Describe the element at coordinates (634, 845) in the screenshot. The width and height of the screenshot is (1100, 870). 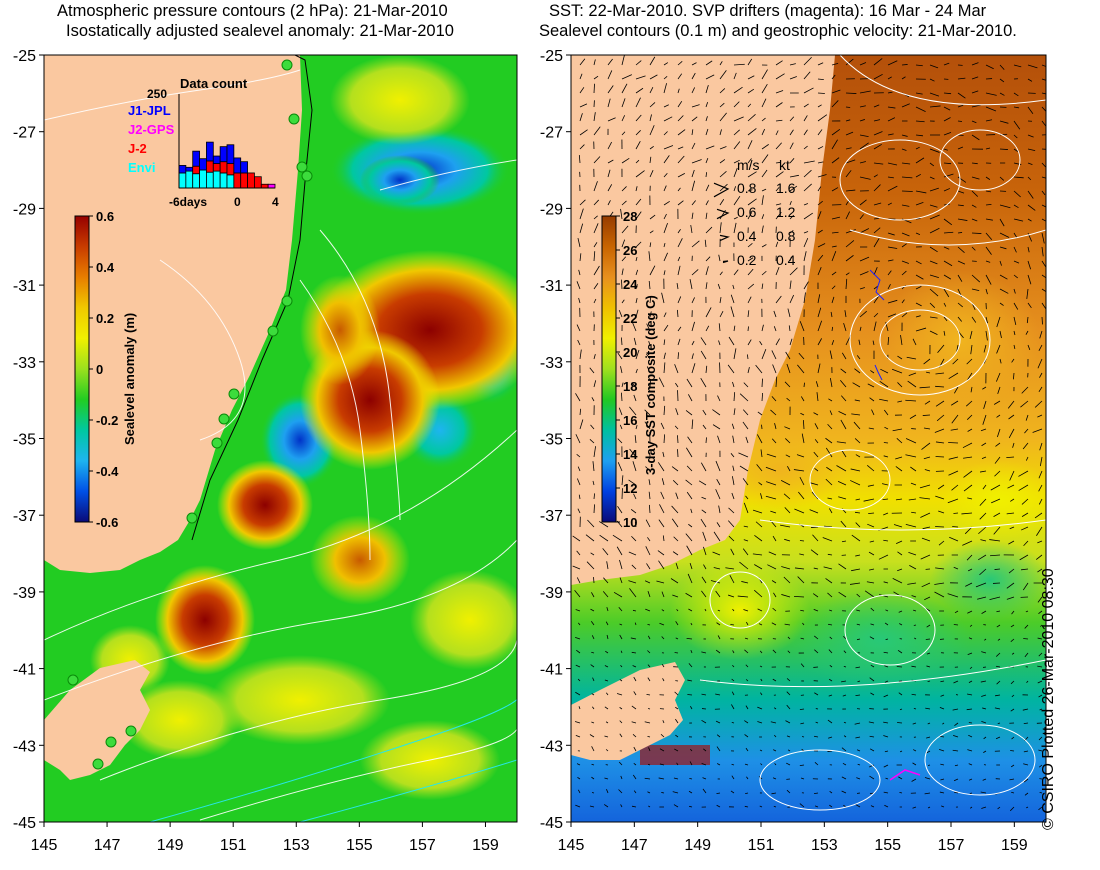
I see `right-map-lon-label: 147` at that location.